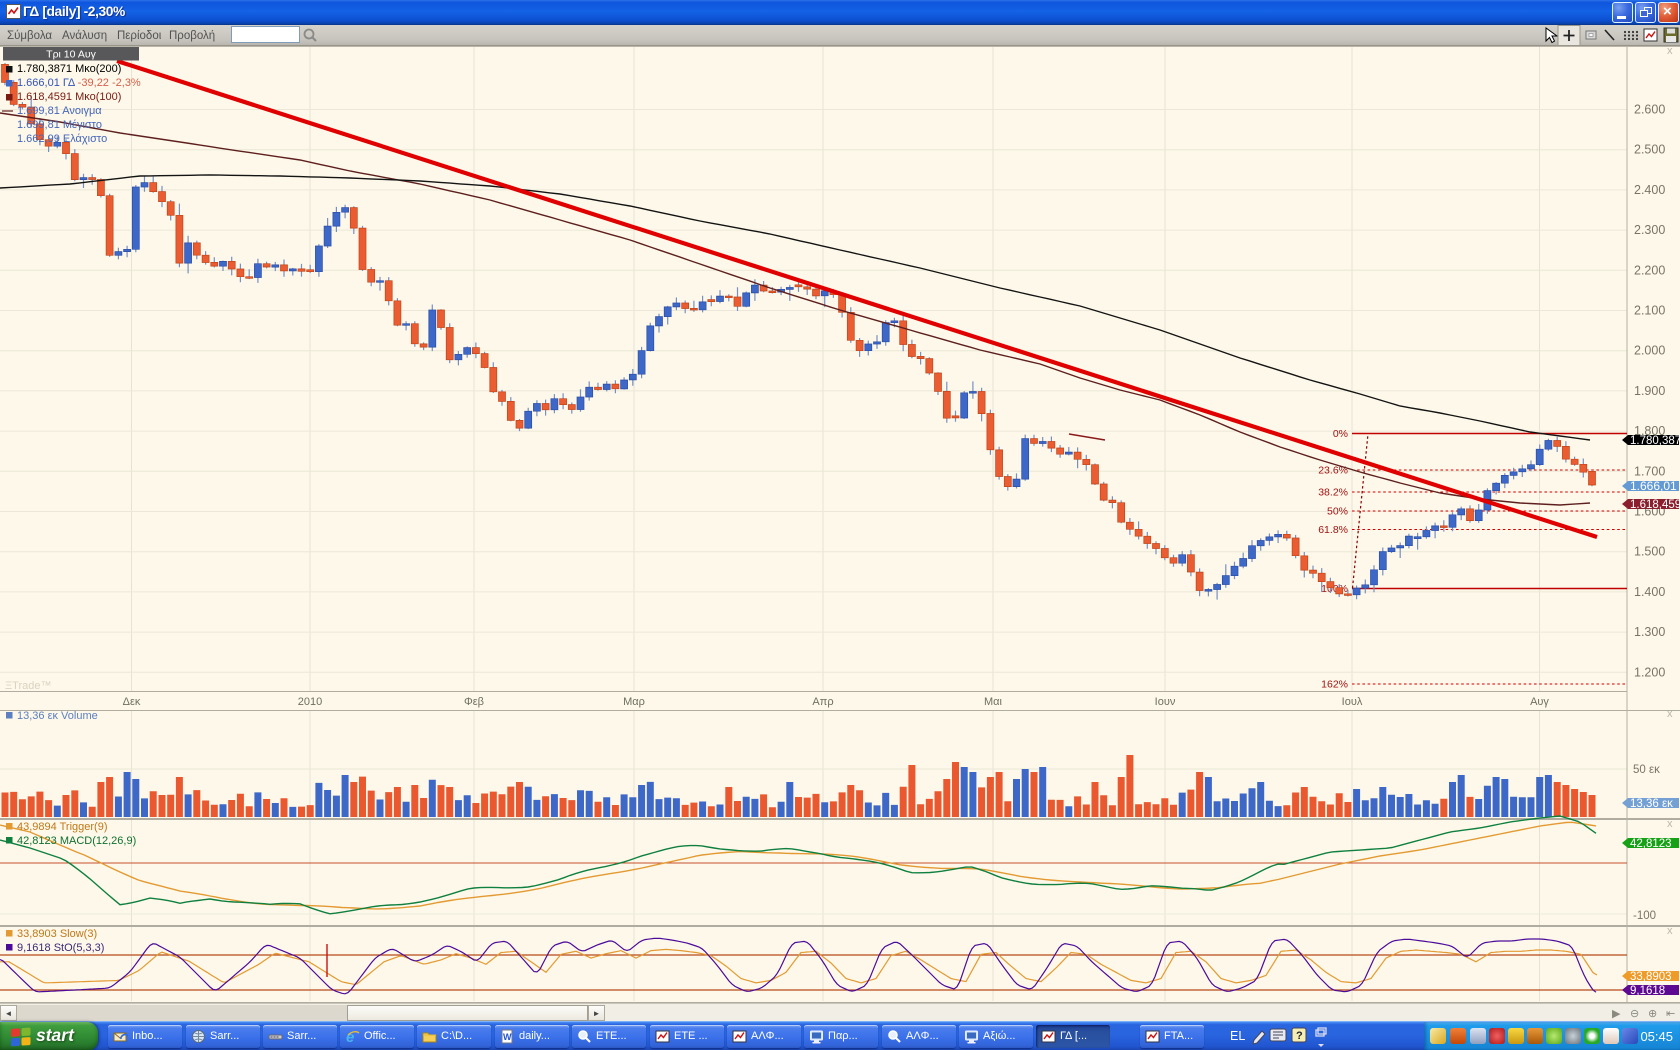 This screenshot has height=1050, width=1680. I want to click on svg-text: 0%, so click(1340, 434).